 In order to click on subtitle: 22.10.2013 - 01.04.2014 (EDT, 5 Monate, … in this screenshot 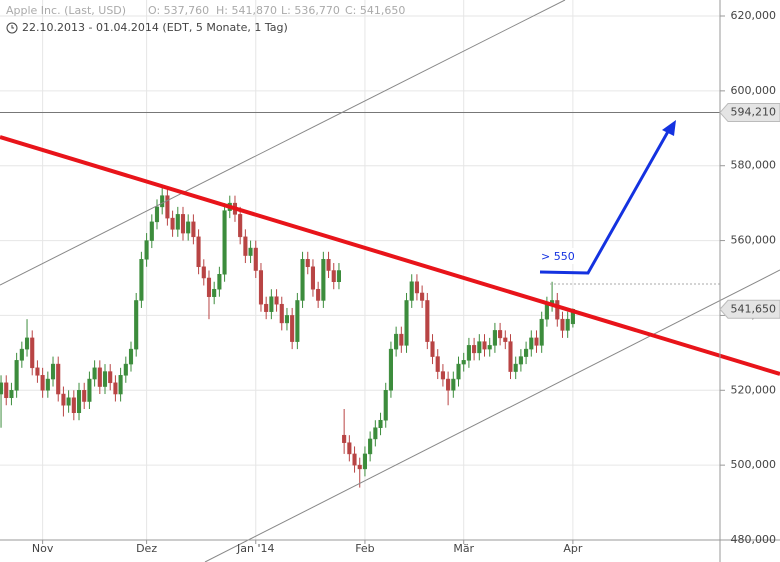, I will do `click(155, 27)`.